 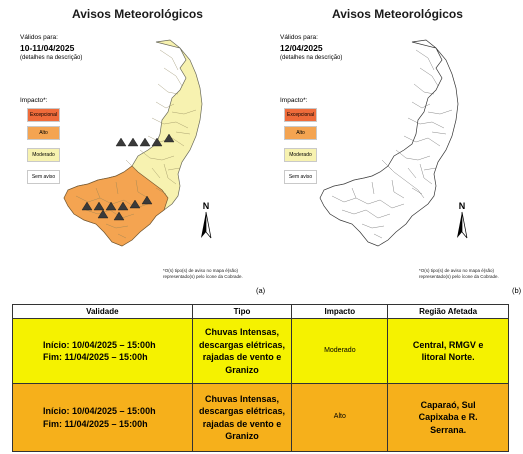 I want to click on valid-date: 10-11/04/2025, so click(x=47, y=48).